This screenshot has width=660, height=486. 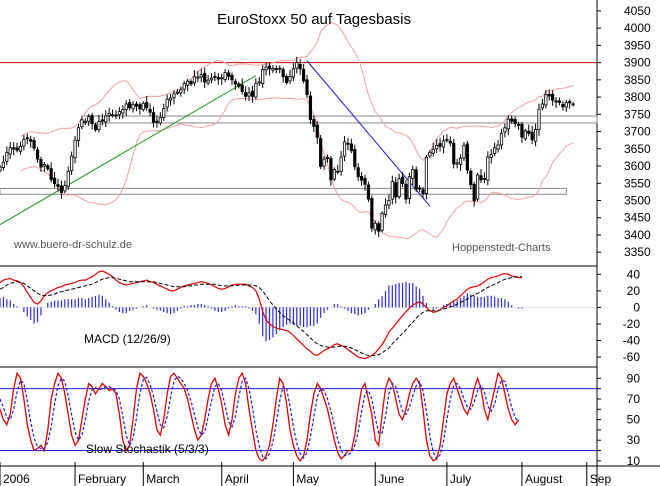 What do you see at coordinates (162, 479) in the screenshot?
I see `time-label: March` at bounding box center [162, 479].